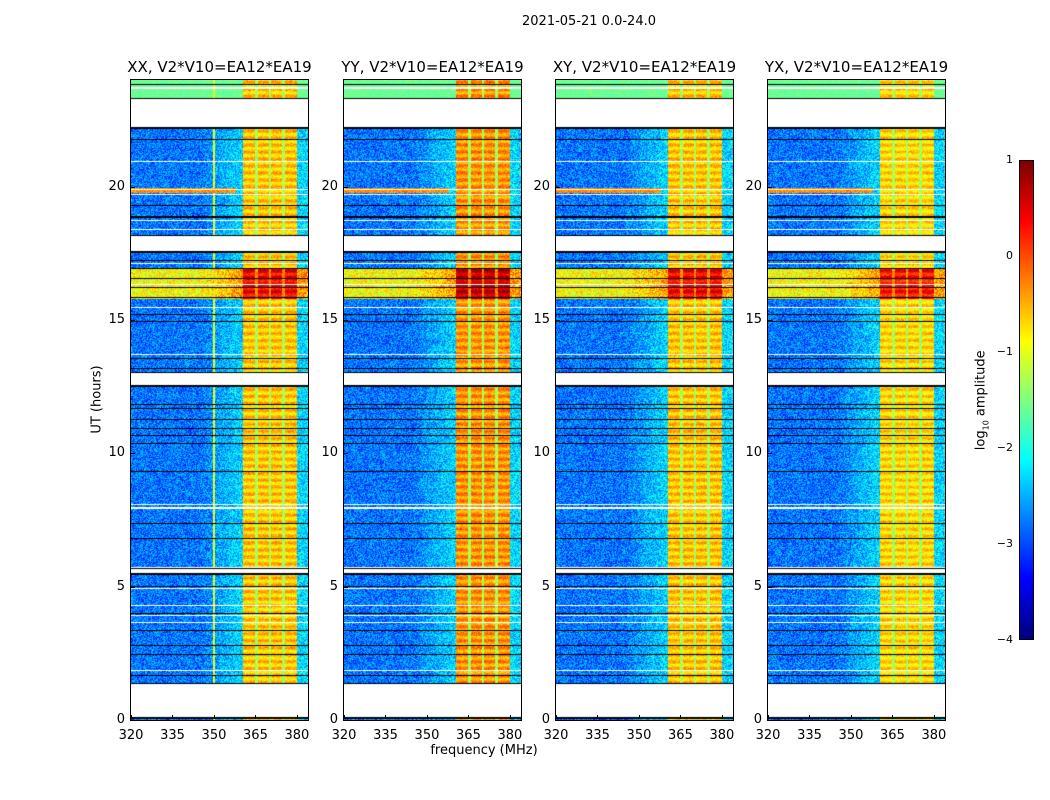  Describe the element at coordinates (981, 440) in the screenshot. I see `colorbar-label-prefix: log` at that location.